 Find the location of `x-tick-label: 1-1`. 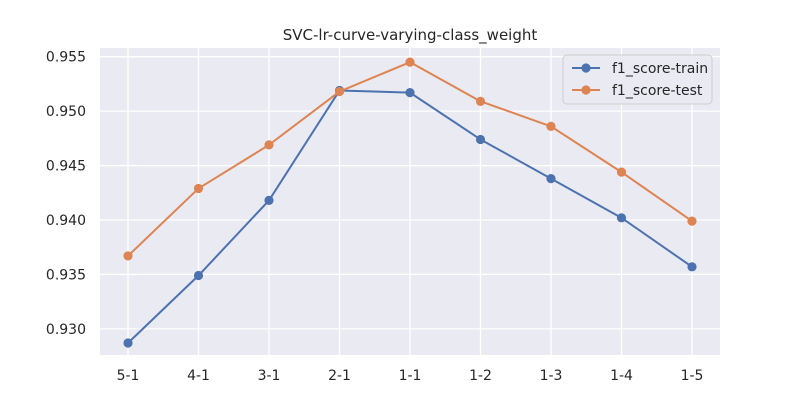

x-tick-label: 1-1 is located at coordinates (410, 376).